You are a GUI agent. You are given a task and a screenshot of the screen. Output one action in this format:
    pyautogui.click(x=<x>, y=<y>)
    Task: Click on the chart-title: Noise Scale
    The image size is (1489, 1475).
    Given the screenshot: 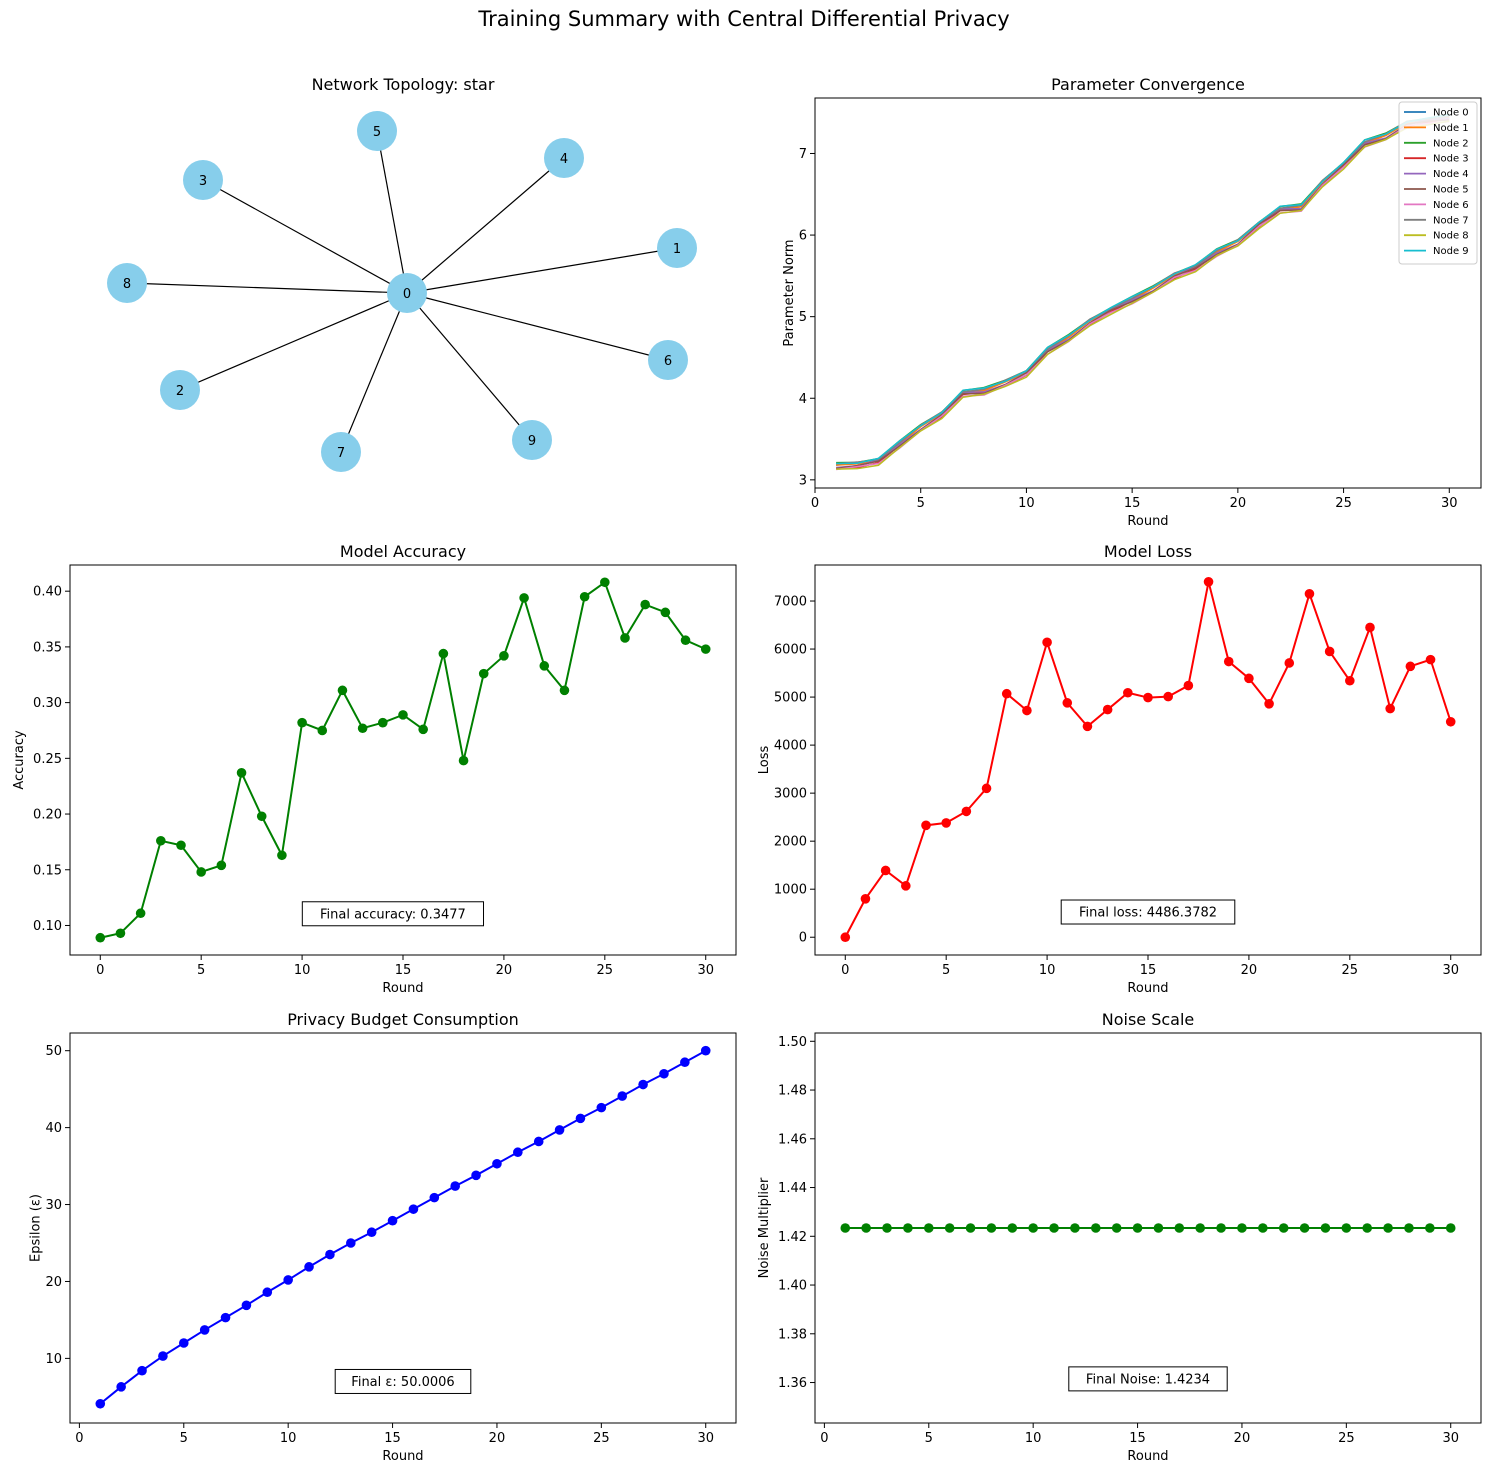 What is the action you would take?
    pyautogui.click(x=1148, y=1019)
    